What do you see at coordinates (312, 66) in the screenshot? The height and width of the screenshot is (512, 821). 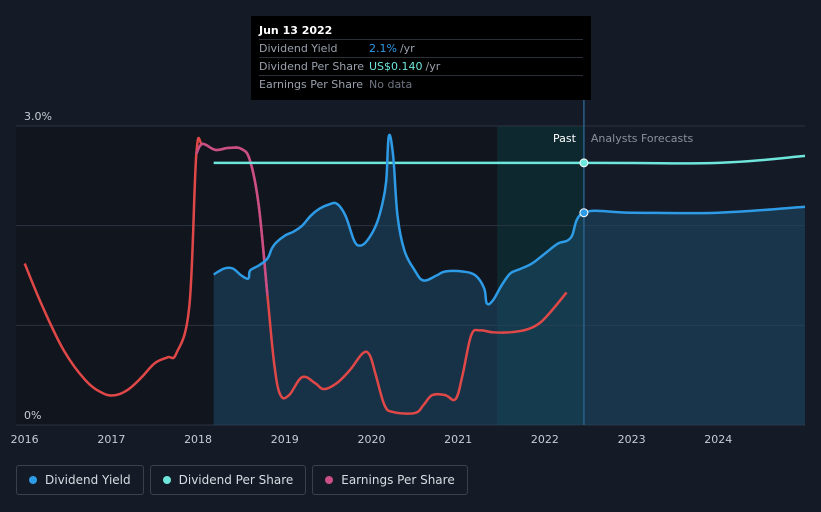 I see `tooltip-label: Dividend Per Share` at bounding box center [312, 66].